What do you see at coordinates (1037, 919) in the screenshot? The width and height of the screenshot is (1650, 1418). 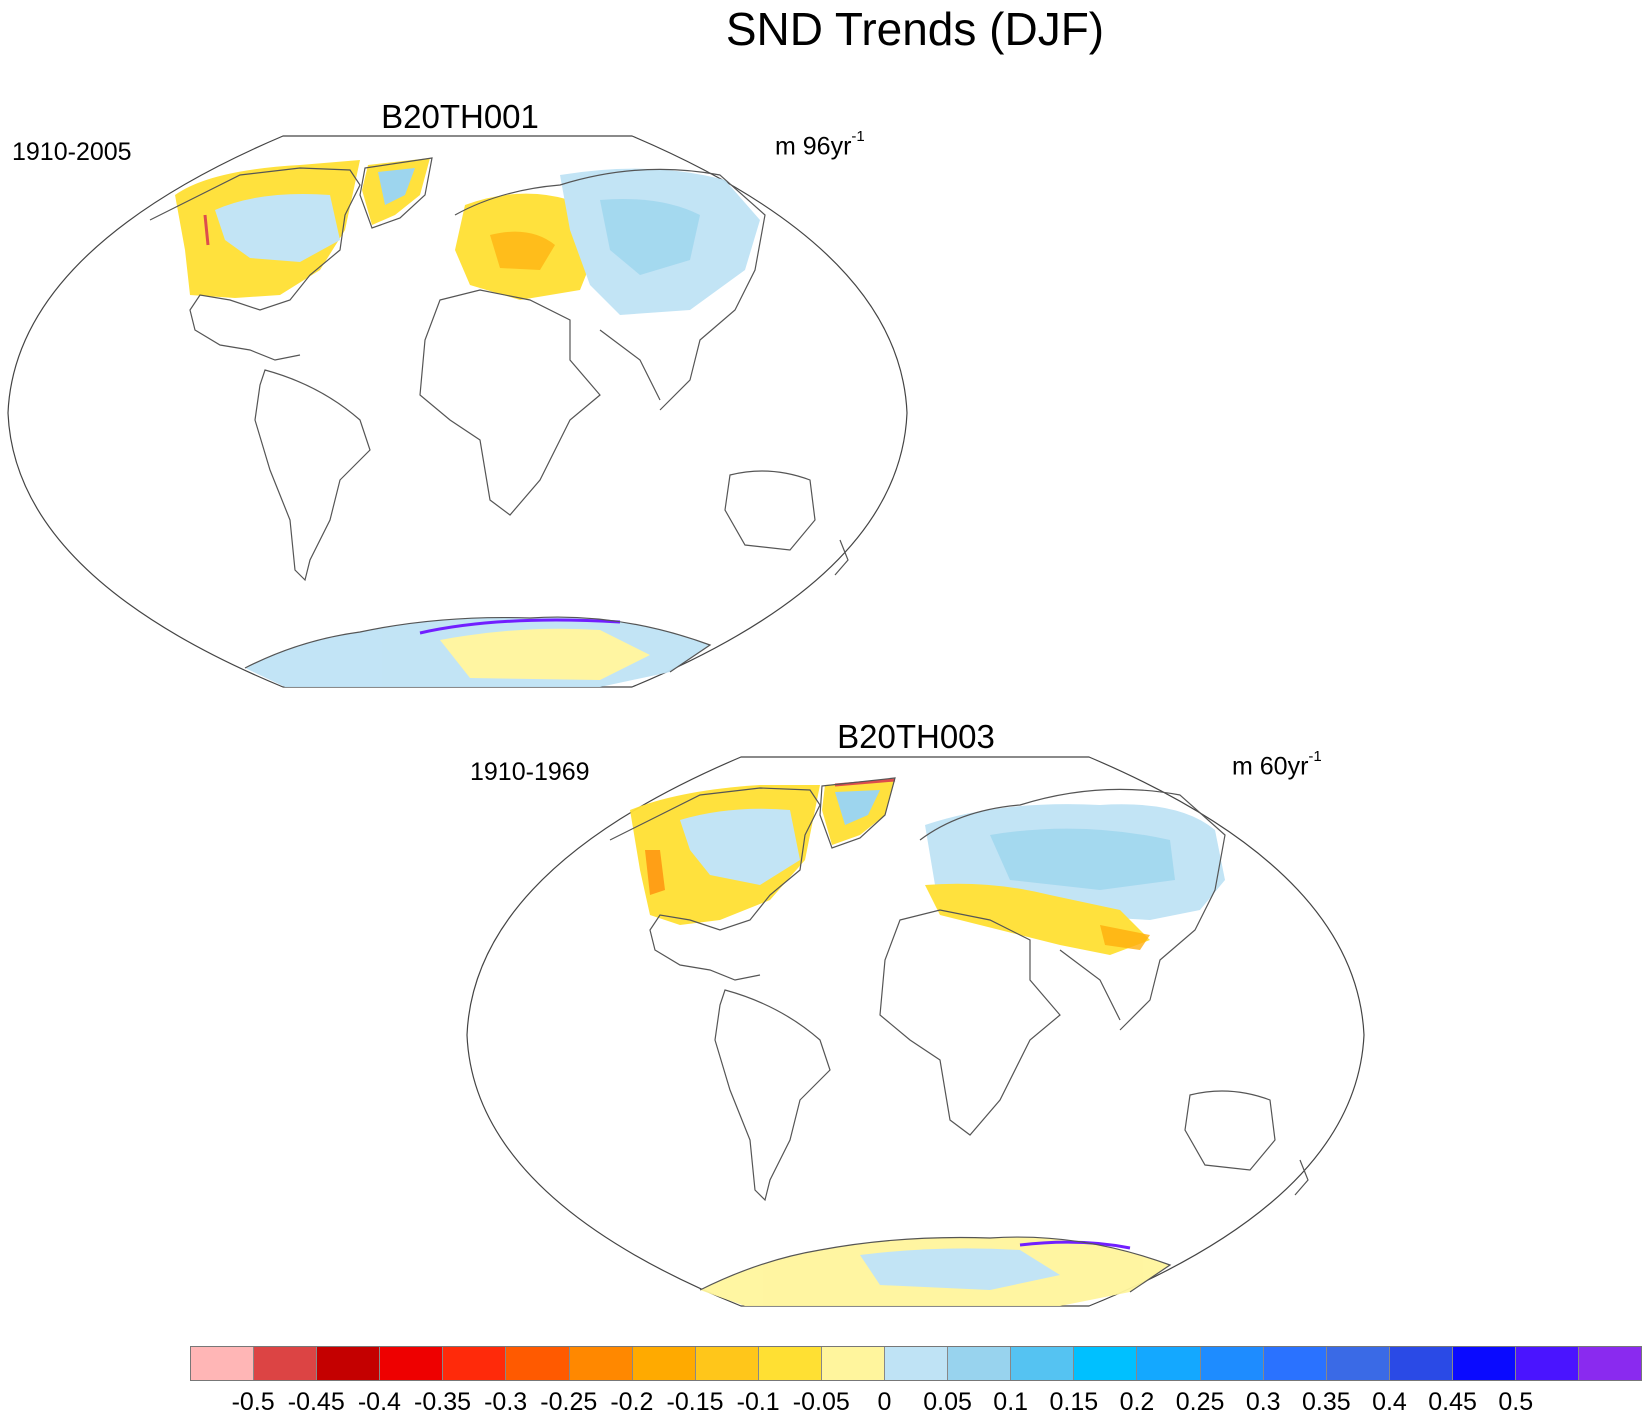 I see `map2-eurasia-yellow` at bounding box center [1037, 919].